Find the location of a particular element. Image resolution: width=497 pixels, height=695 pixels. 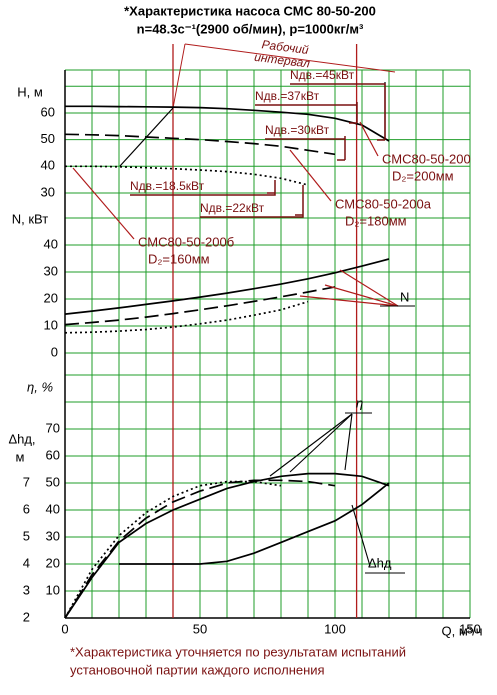

y-tick-label: 70 is located at coordinates (53, 427).